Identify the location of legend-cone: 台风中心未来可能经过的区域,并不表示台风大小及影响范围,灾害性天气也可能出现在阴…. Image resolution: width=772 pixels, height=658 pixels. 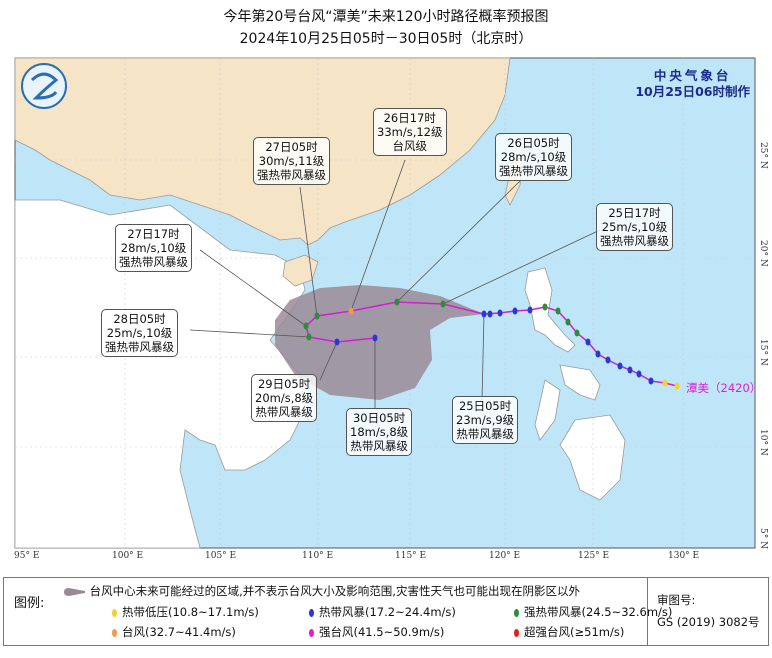
(321, 591).